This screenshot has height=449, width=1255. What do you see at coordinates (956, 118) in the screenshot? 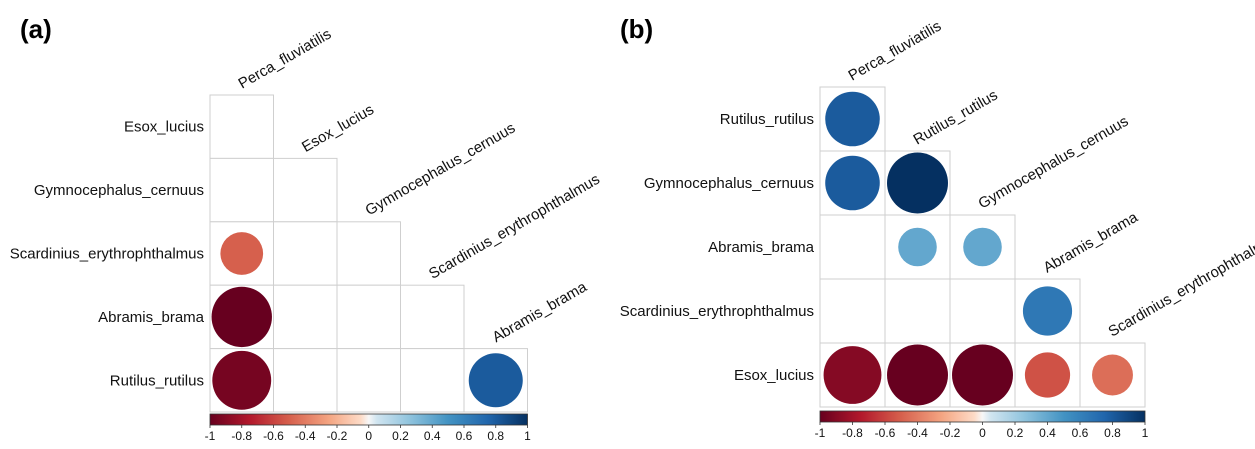
I see `column-label: Rutilus_rutilus` at bounding box center [956, 118].